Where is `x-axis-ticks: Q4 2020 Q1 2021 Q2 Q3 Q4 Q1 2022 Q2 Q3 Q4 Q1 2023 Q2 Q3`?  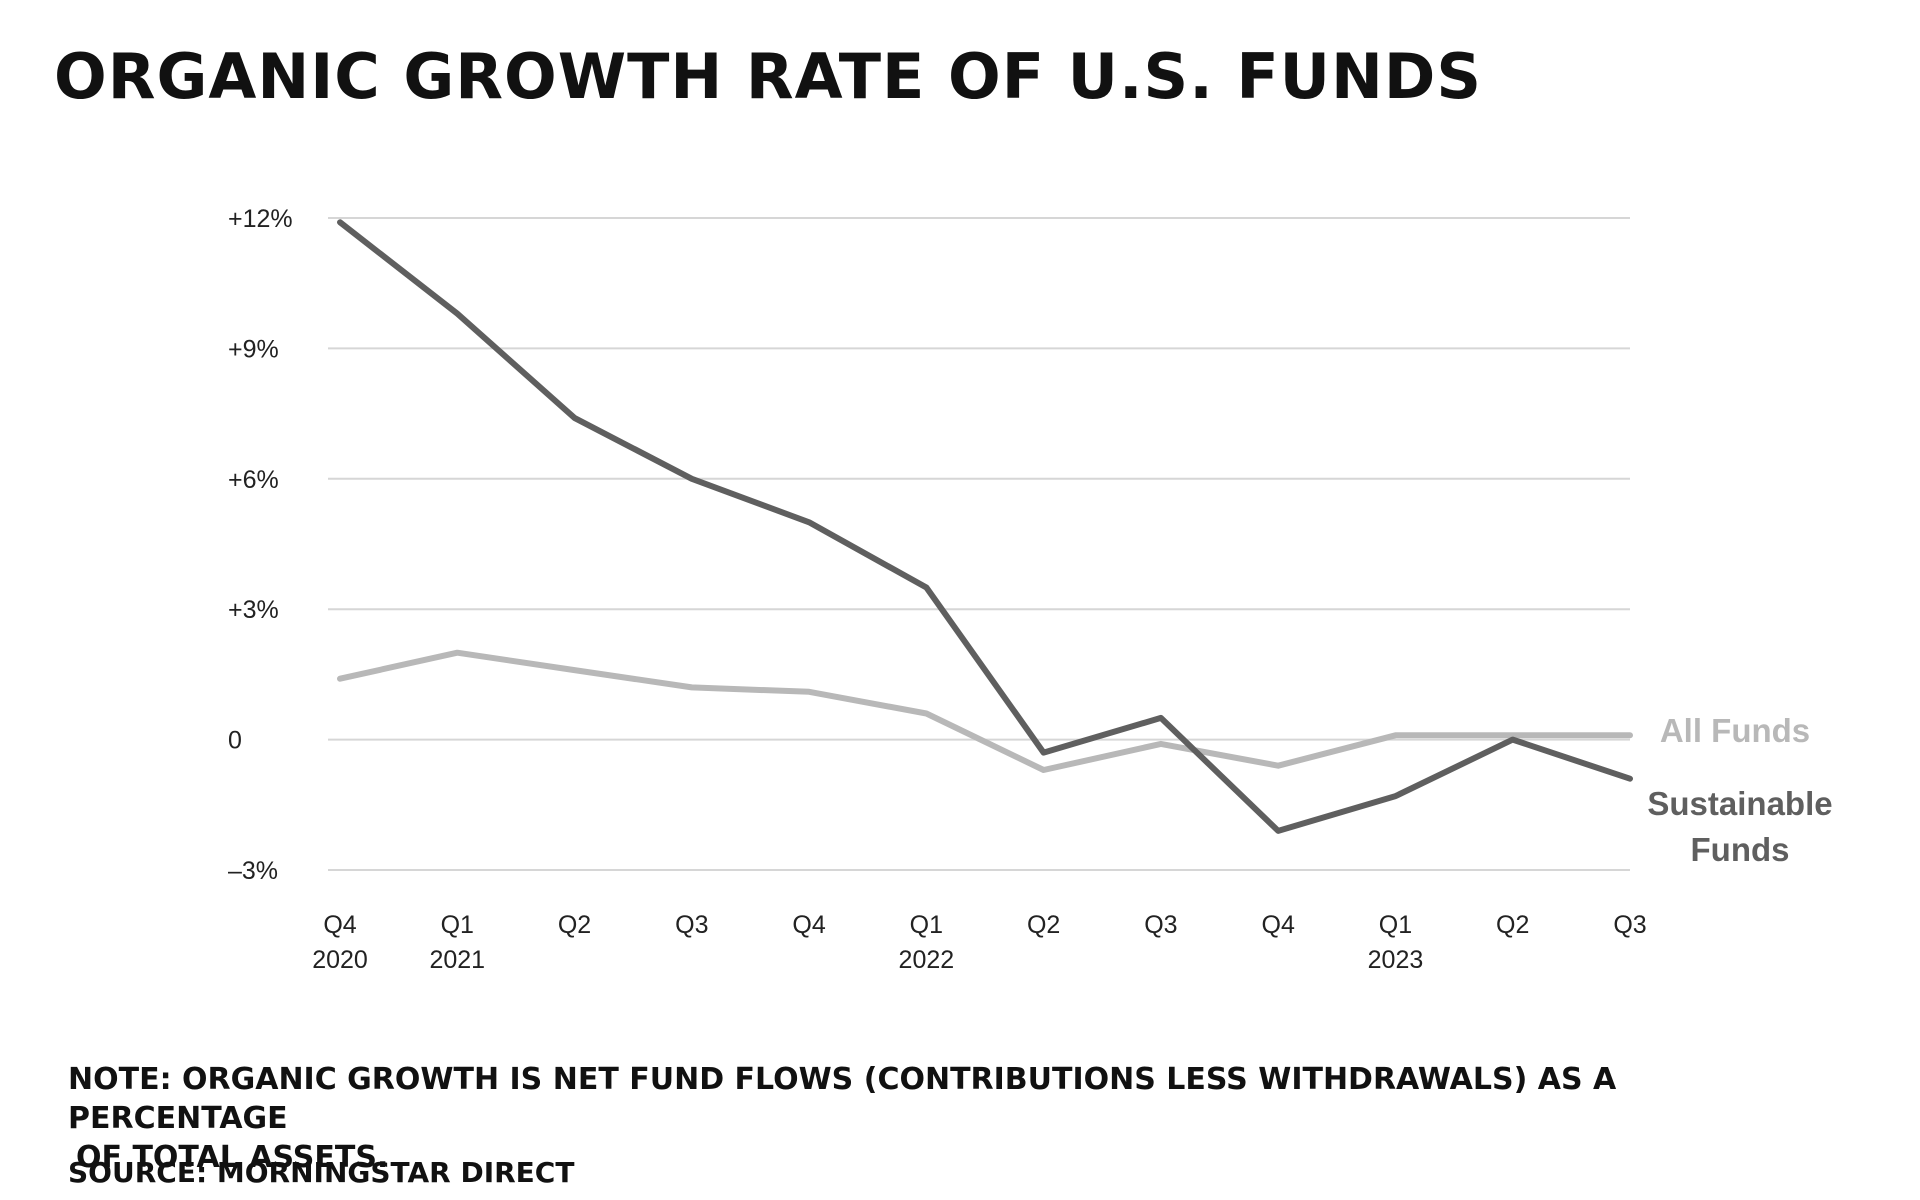
x-axis-ticks: Q4 2020 Q1 2021 Q2 Q3 Q4 Q1 2022 Q2 Q3 Q4 Q1 2023 Q2 Q3 is located at coordinates (979, 942).